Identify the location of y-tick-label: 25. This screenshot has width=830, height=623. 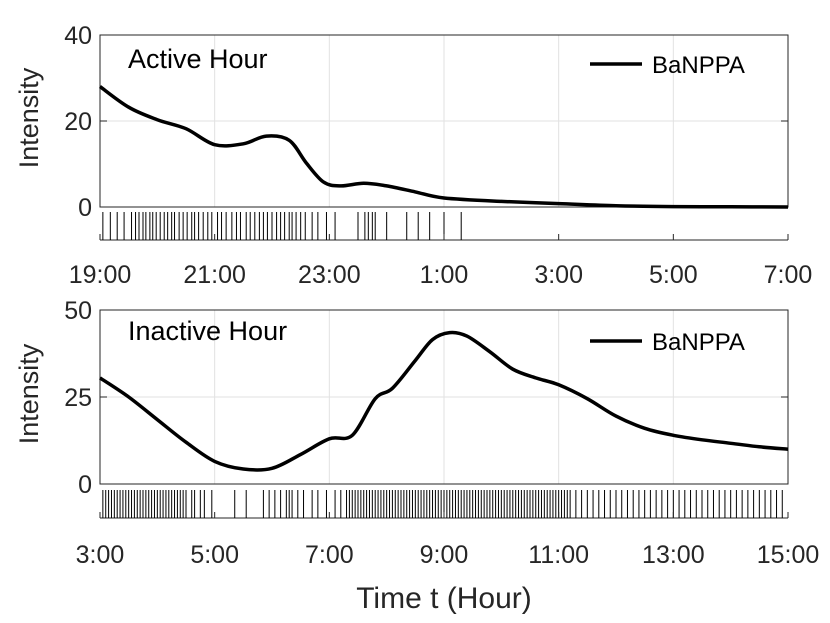
(78, 398).